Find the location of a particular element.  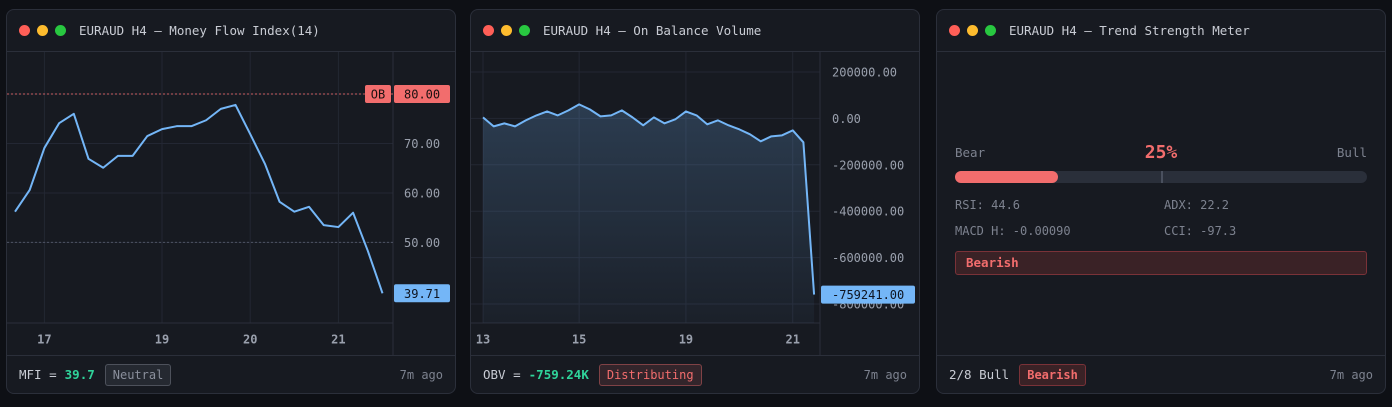

panel-title: EURAUD H4 — Trend Strength Meter is located at coordinates (1129, 30).